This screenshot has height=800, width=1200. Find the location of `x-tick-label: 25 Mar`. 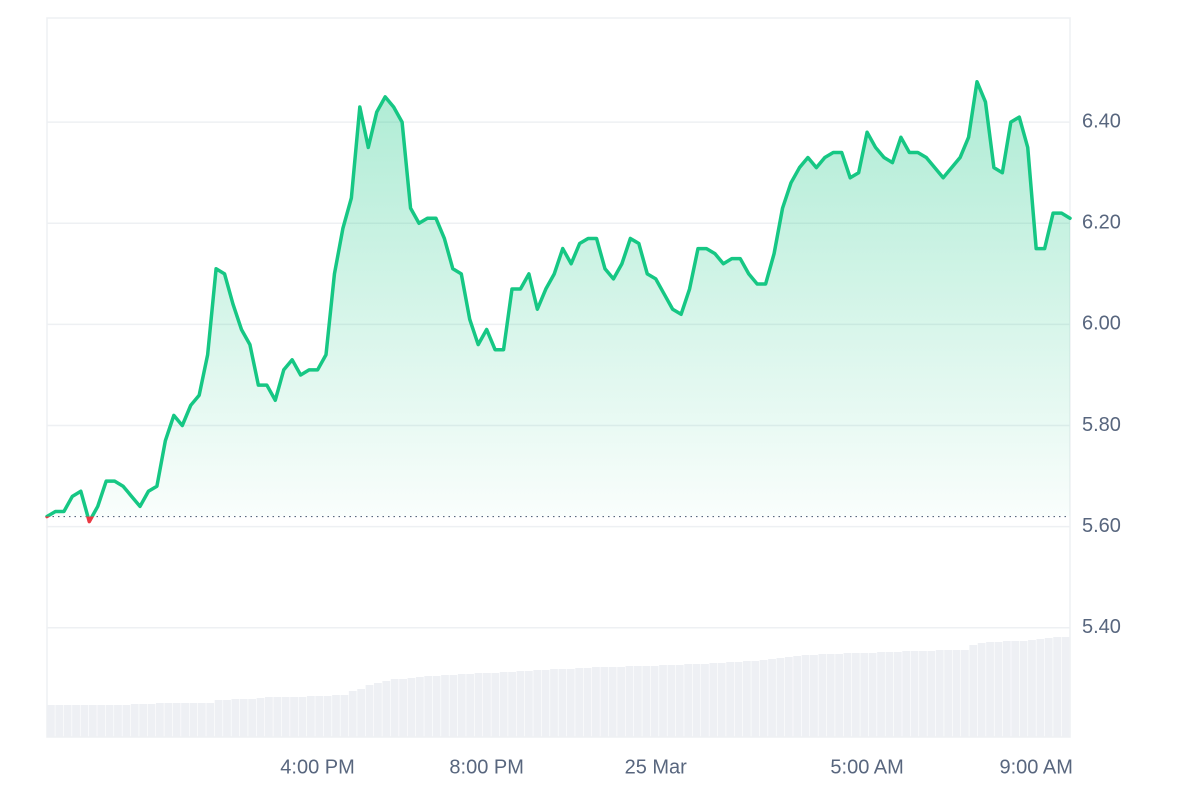

x-tick-label: 25 Mar is located at coordinates (656, 767).